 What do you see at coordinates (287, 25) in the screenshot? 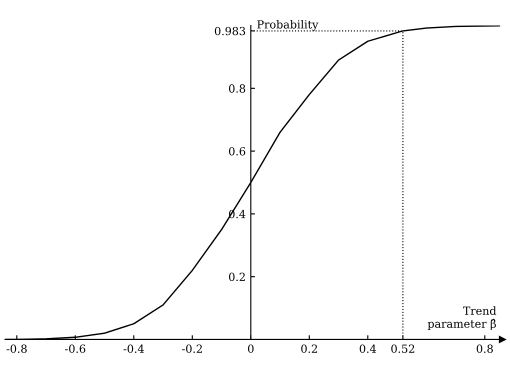
I see `y-axis-title: Probability` at bounding box center [287, 25].